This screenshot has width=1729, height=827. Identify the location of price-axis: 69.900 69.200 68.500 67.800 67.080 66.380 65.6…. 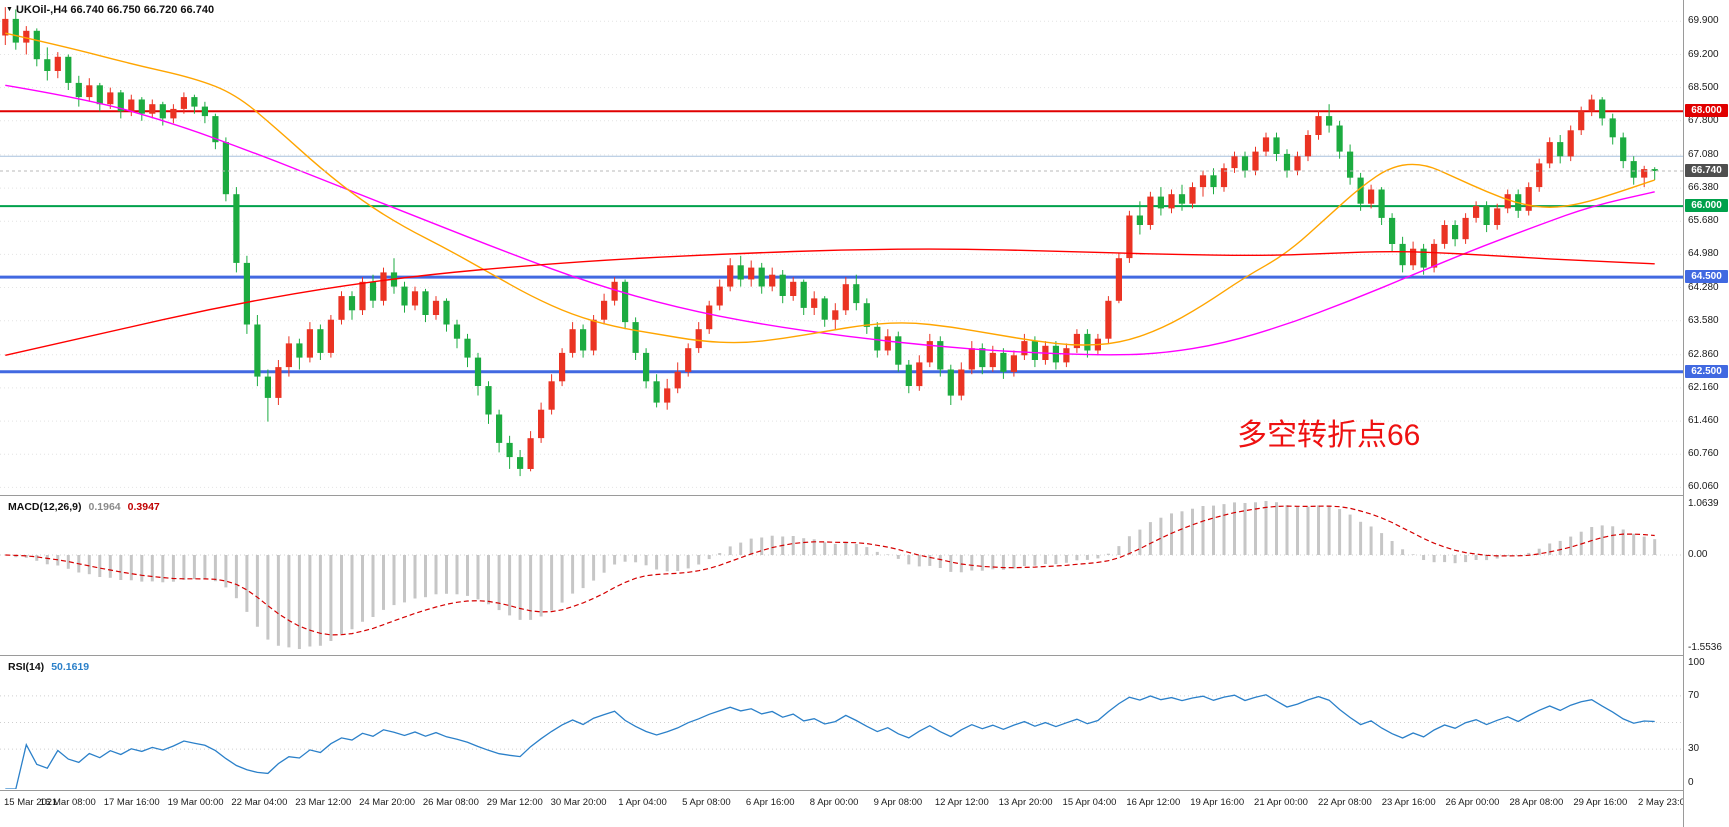
(1706, 413).